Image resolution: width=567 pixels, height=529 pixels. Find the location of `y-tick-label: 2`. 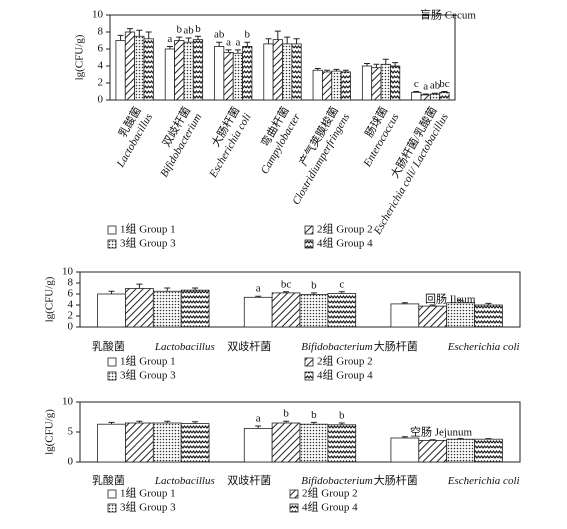

y-tick-label: 2 is located at coordinates (71, 316).